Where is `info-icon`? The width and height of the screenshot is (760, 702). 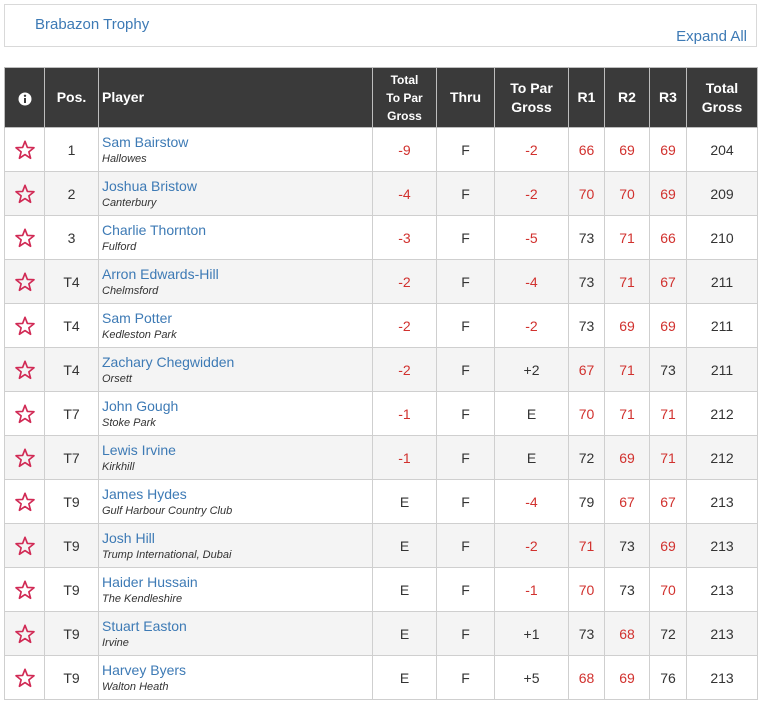 info-icon is located at coordinates (25, 99).